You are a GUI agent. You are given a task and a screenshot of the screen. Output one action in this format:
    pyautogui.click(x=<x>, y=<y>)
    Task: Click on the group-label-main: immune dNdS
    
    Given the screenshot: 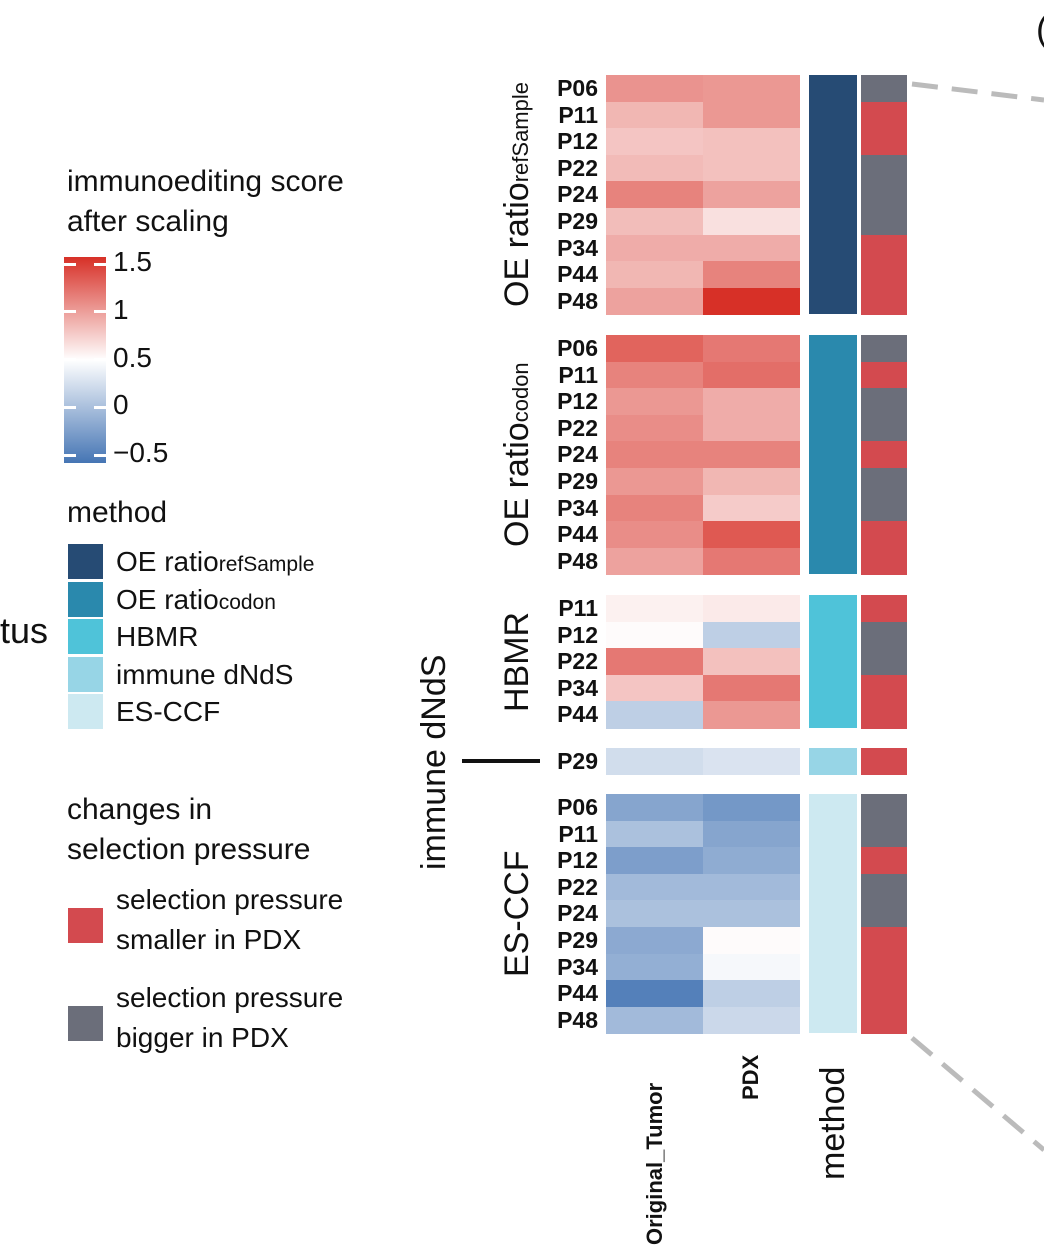 What is the action you would take?
    pyautogui.click(x=434, y=762)
    